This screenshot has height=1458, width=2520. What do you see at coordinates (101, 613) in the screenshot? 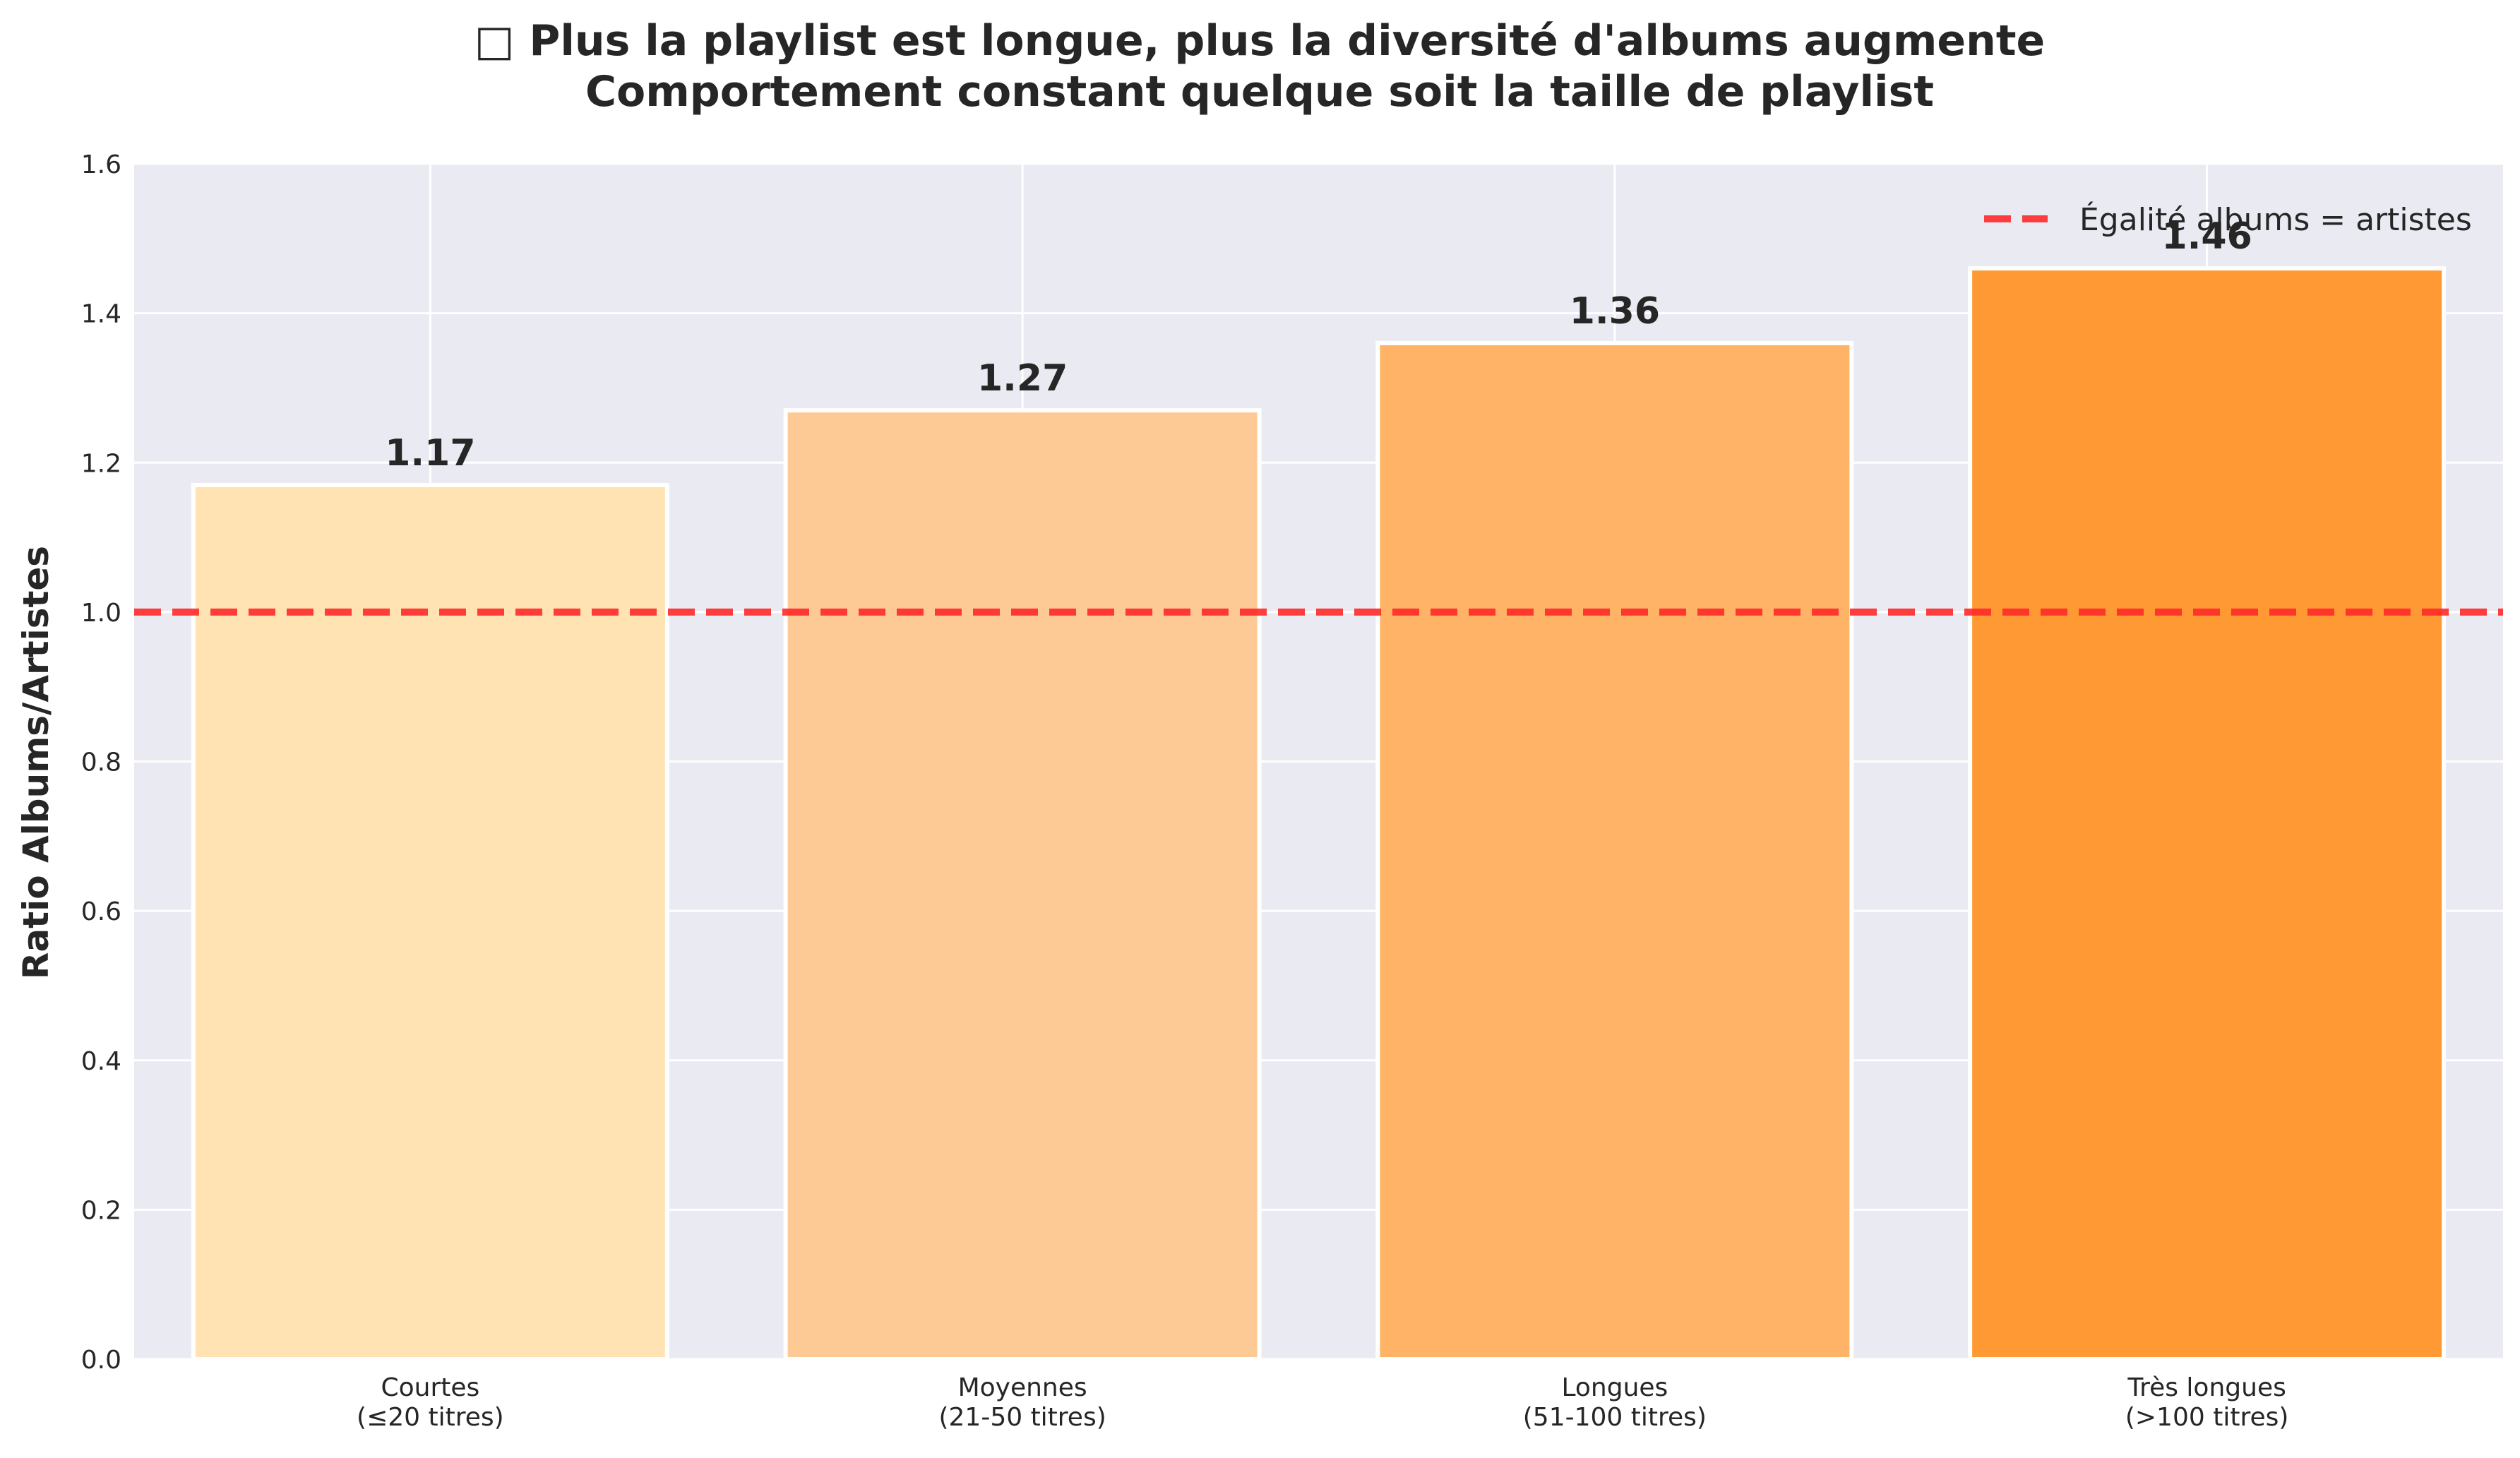
I see `y-tick-label: 1.0` at bounding box center [101, 613].